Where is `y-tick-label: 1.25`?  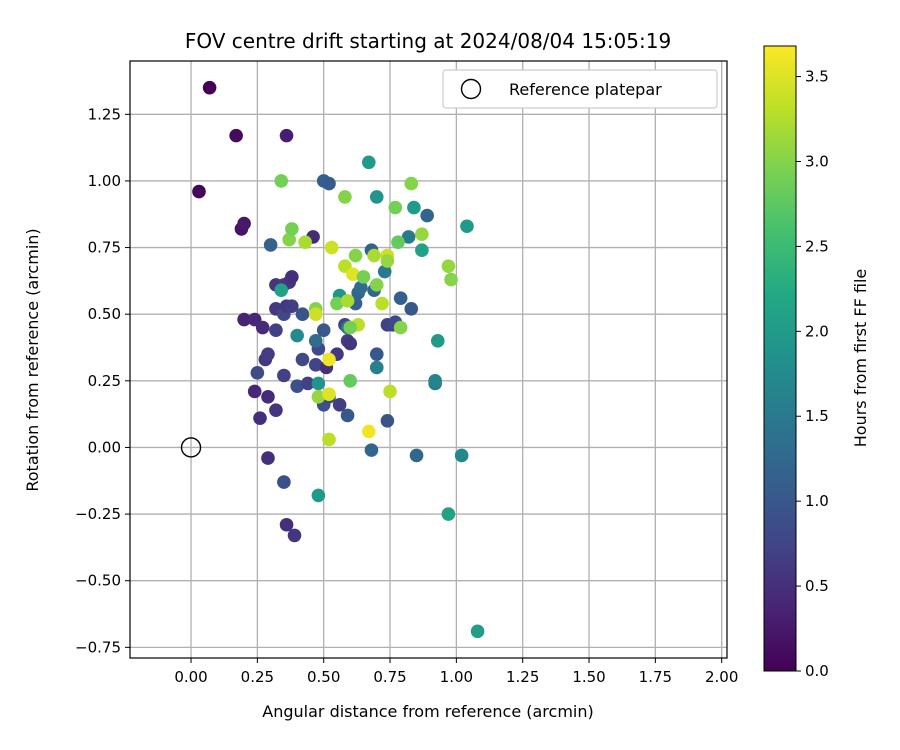
y-tick-label: 1.25 is located at coordinates (104, 114).